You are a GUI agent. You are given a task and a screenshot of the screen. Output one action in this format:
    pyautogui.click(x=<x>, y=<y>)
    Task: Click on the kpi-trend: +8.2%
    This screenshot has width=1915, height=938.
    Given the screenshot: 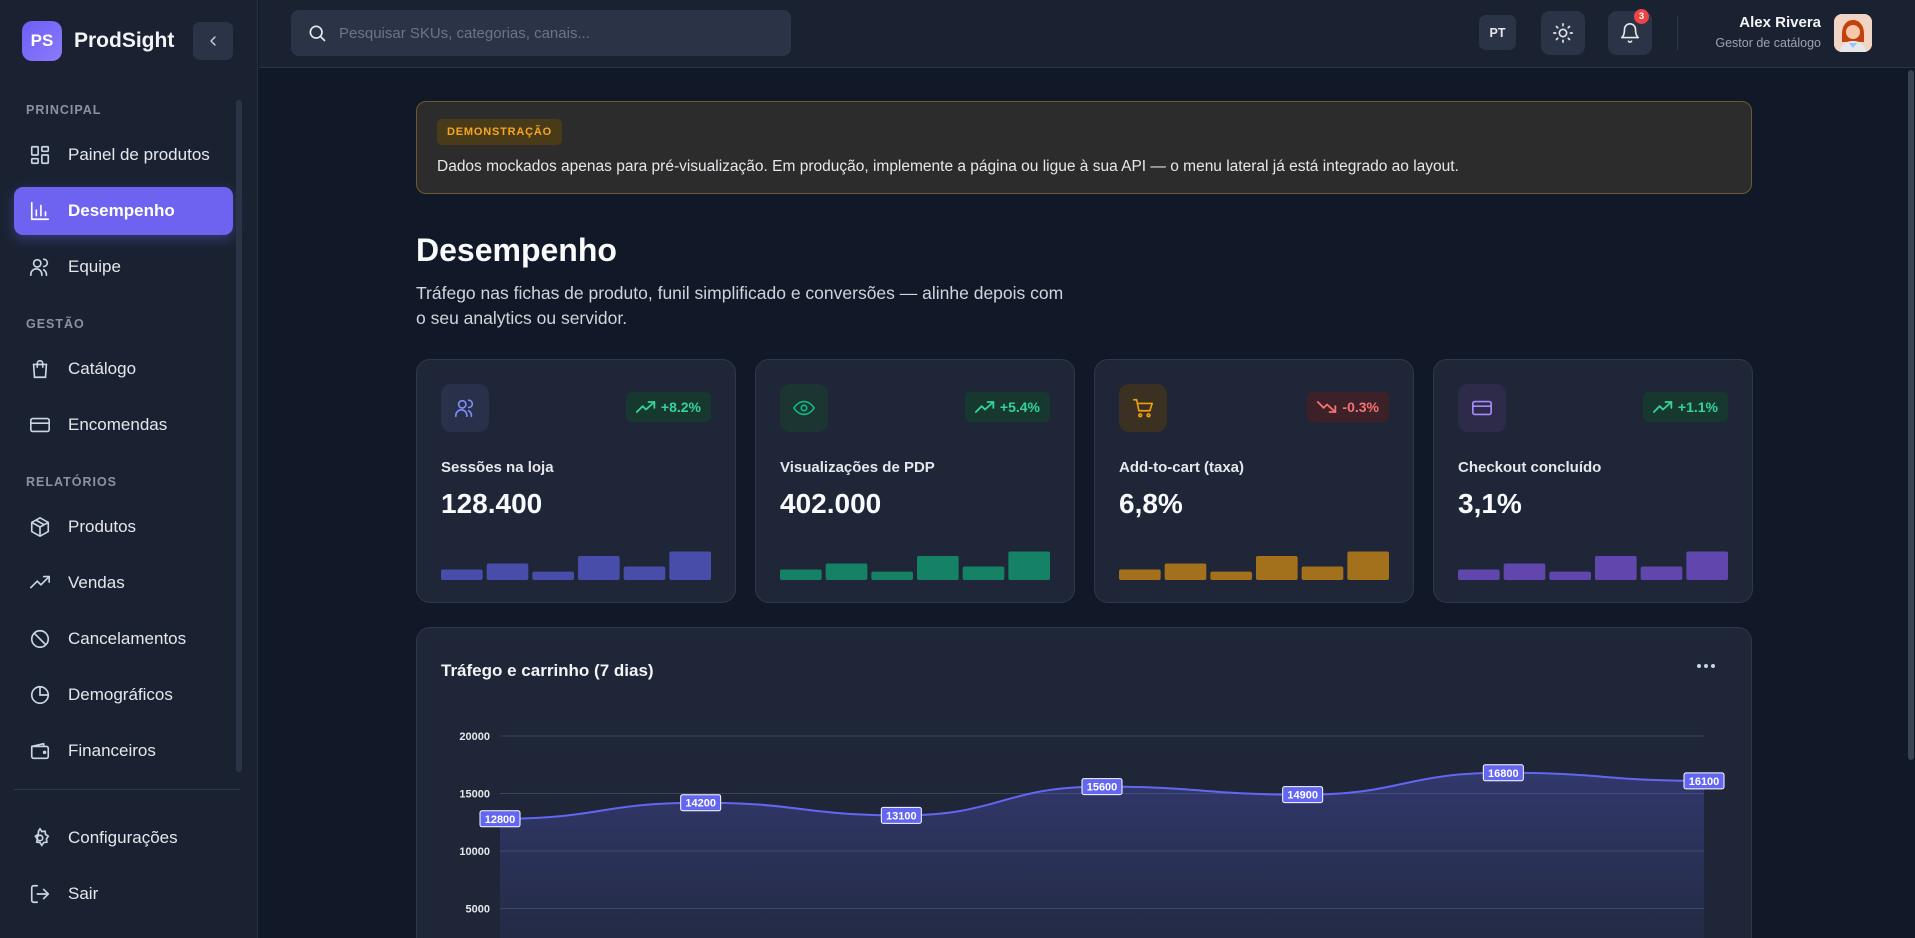 What is the action you would take?
    pyautogui.click(x=668, y=407)
    